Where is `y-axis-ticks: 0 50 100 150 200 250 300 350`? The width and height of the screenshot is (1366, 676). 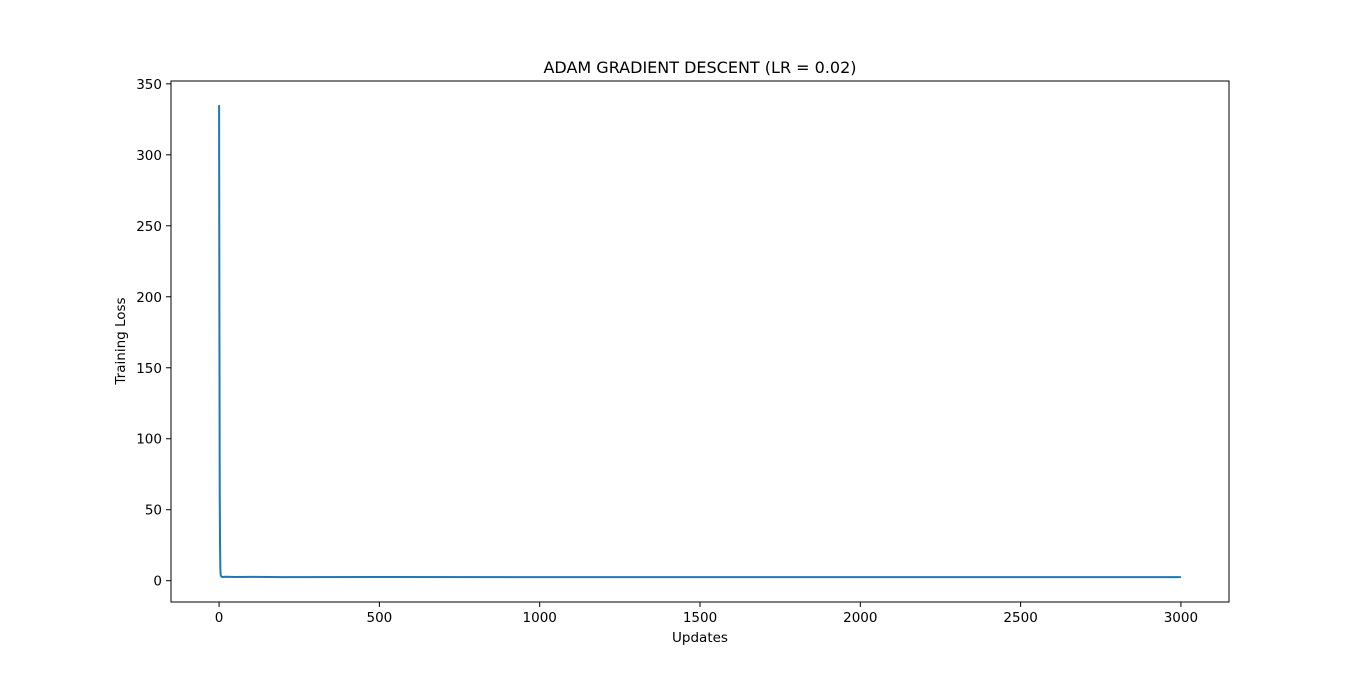 y-axis-ticks: 0 50 100 150 200 250 300 350 is located at coordinates (153, 333).